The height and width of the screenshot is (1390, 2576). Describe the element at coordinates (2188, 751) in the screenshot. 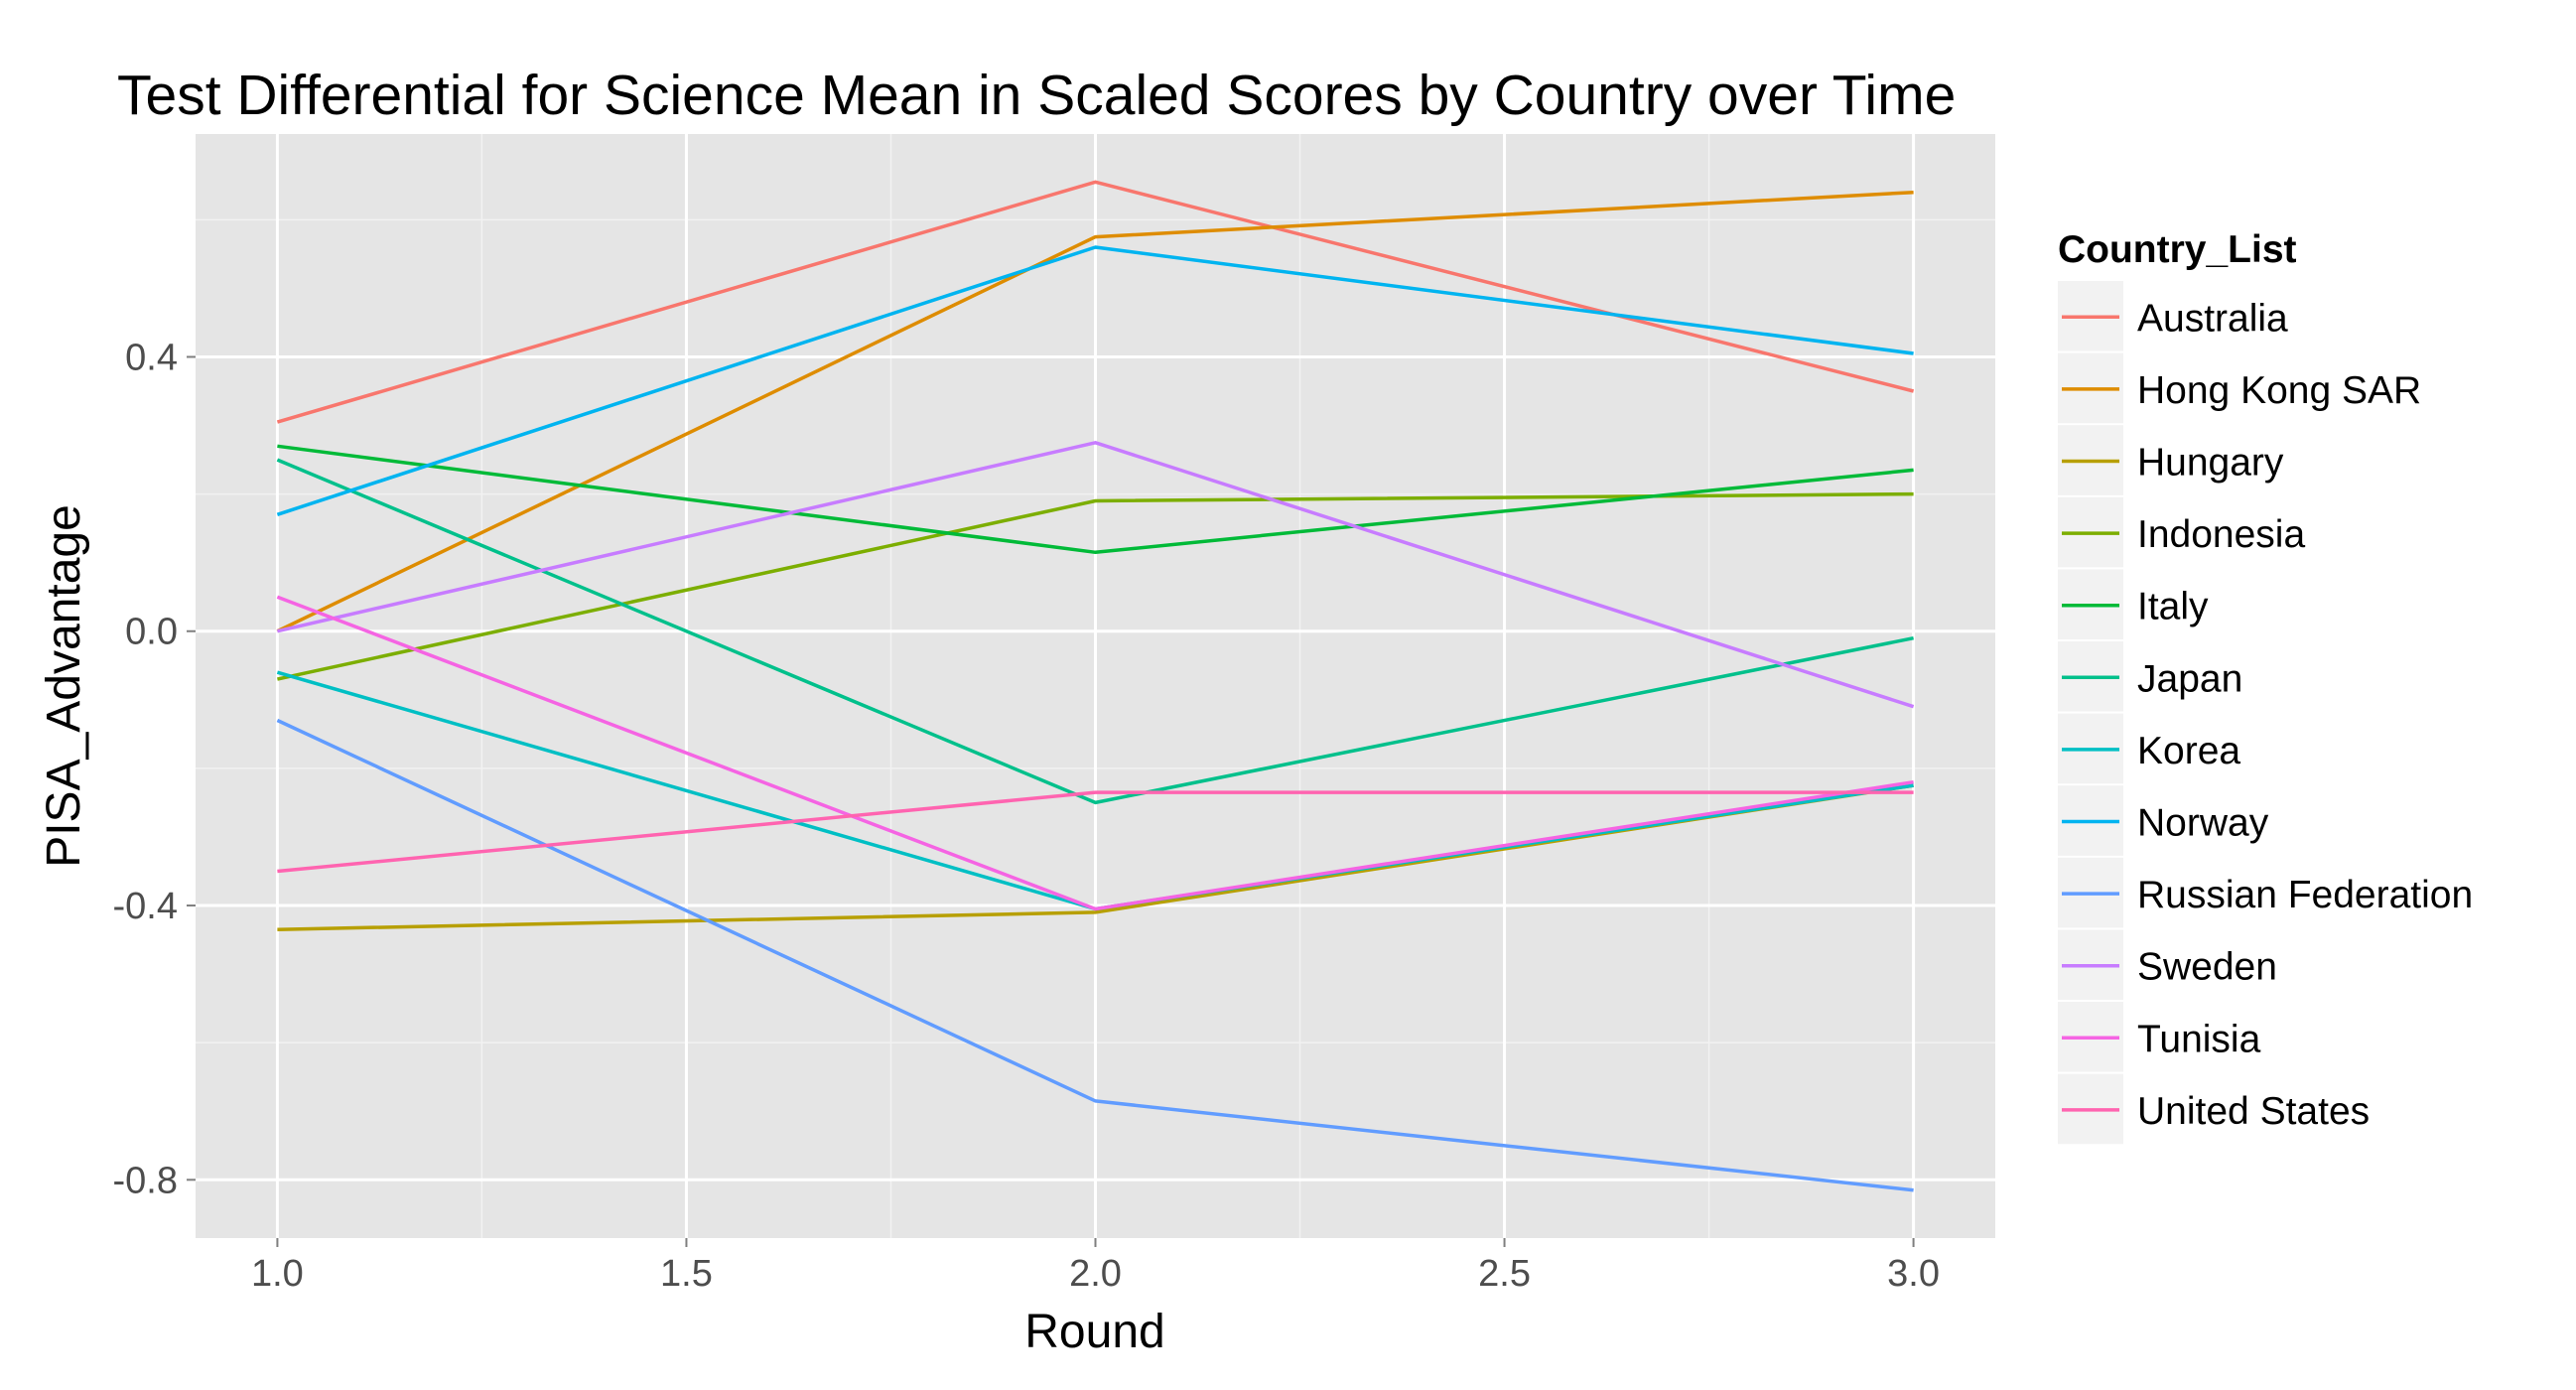

I see `legend-label-korea: Korea` at that location.